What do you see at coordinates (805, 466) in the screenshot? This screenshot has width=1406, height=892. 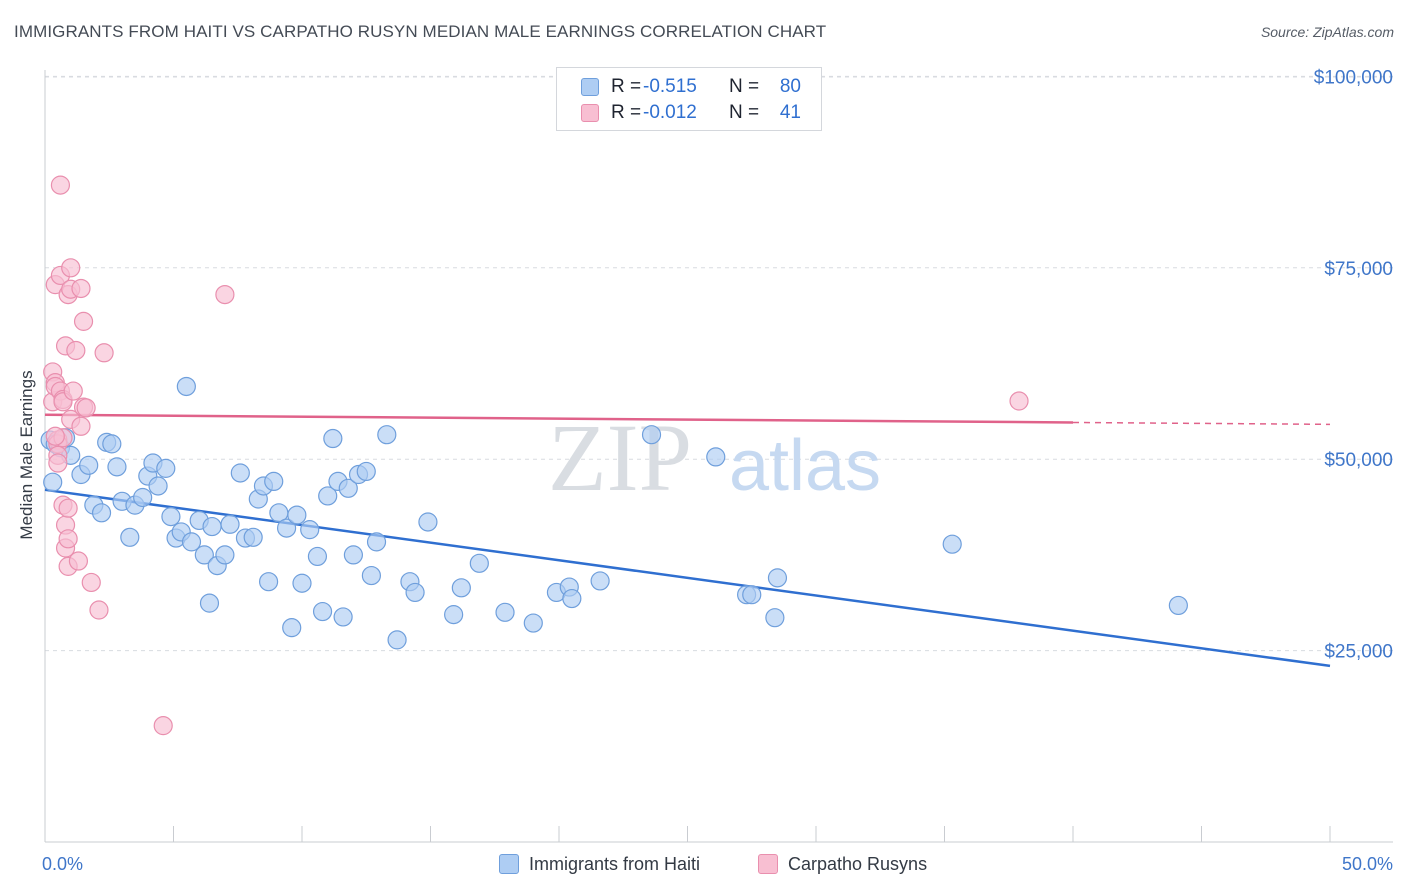 I see `watermark-atlas: atlas` at bounding box center [805, 466].